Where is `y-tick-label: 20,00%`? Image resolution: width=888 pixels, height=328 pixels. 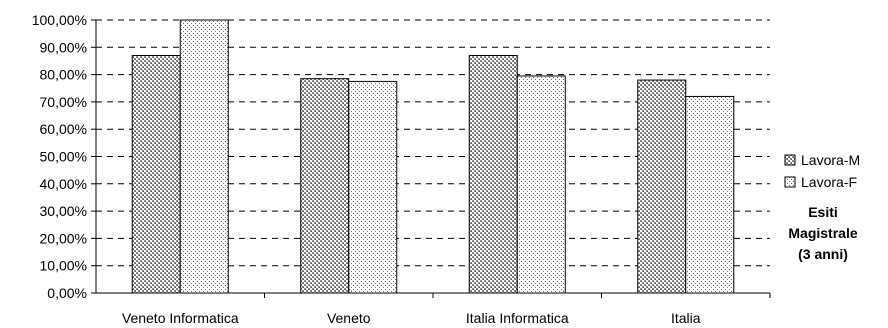
y-tick-label: 20,00% is located at coordinates (63, 238).